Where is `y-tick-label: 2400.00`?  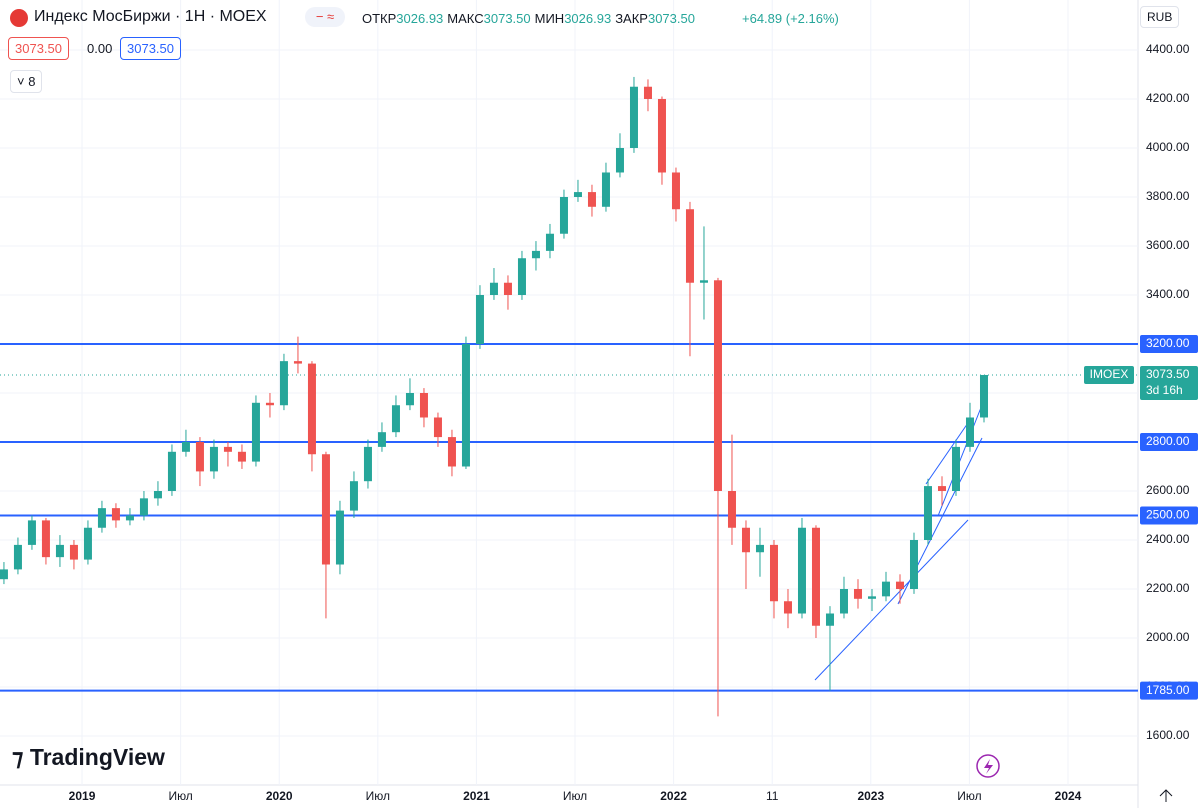
y-tick-label: 2400.00 is located at coordinates (1168, 539).